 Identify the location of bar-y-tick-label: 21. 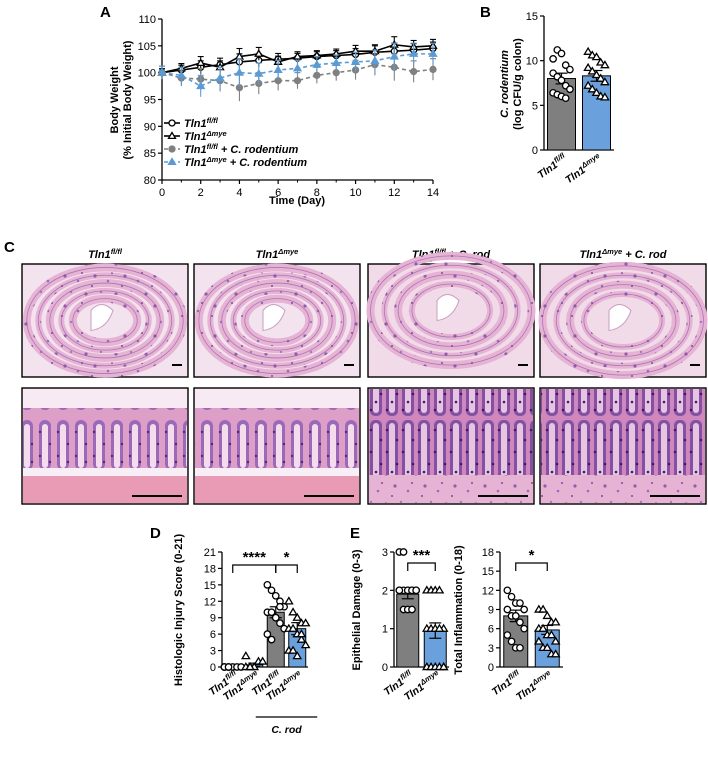
(210, 553).